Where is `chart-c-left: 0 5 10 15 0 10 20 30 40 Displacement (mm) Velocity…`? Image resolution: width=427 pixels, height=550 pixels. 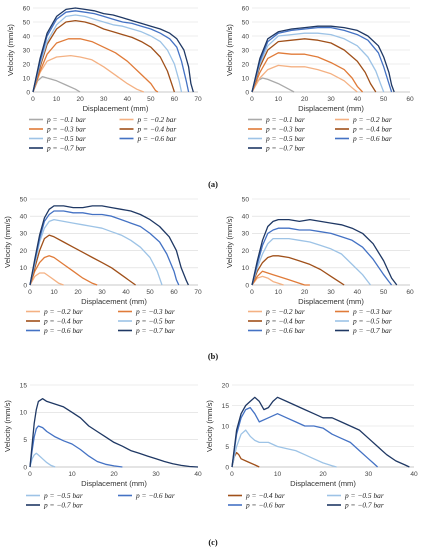 chart-c-left: 0 5 10 15 0 10 20 30 40 Displacement (mm) Velocity… is located at coordinates (102, 445).